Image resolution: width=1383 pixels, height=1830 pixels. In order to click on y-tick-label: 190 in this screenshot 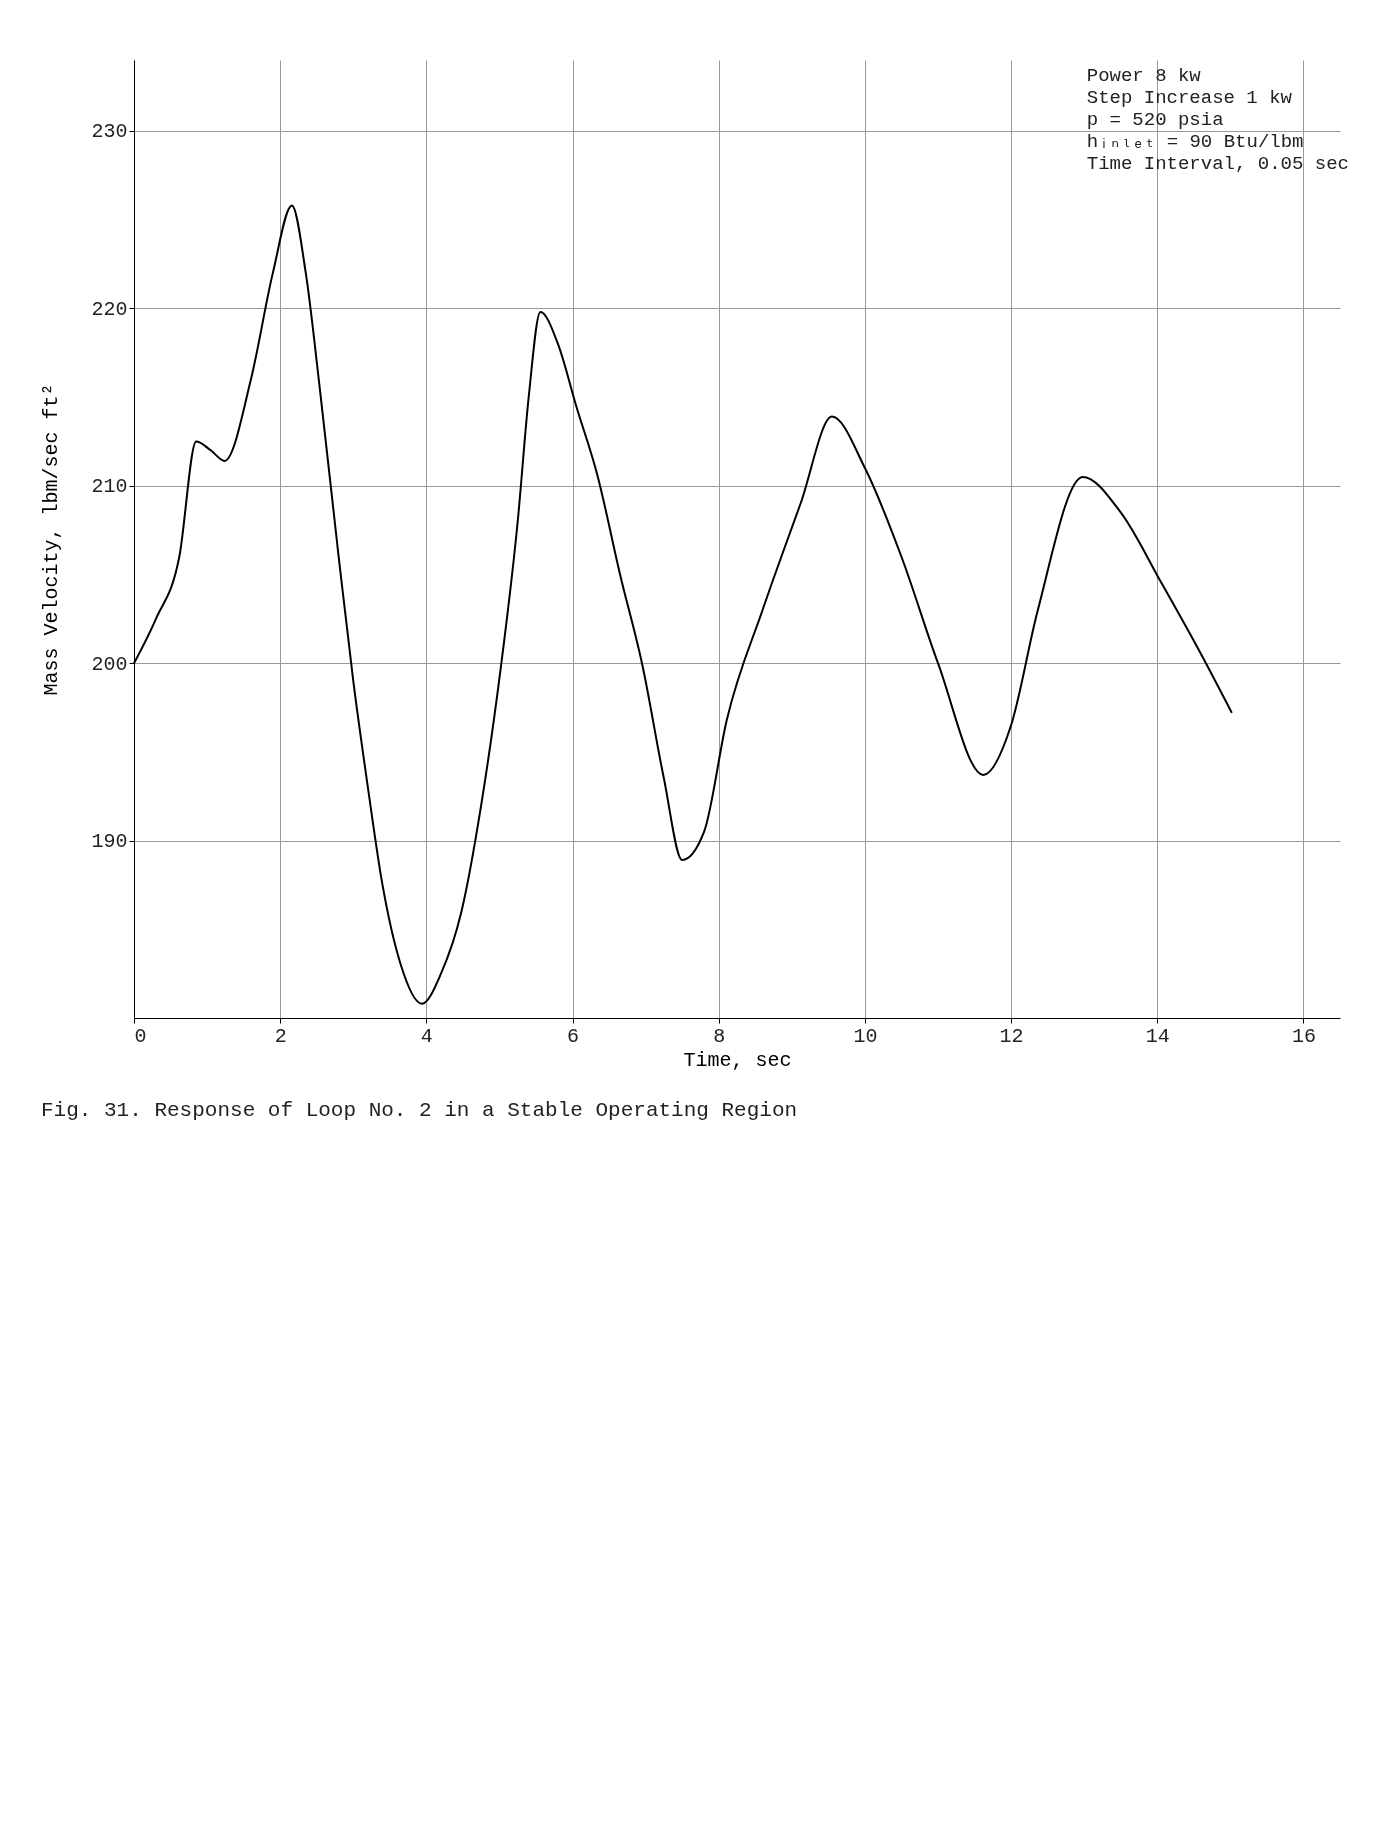, I will do `click(109, 842)`.